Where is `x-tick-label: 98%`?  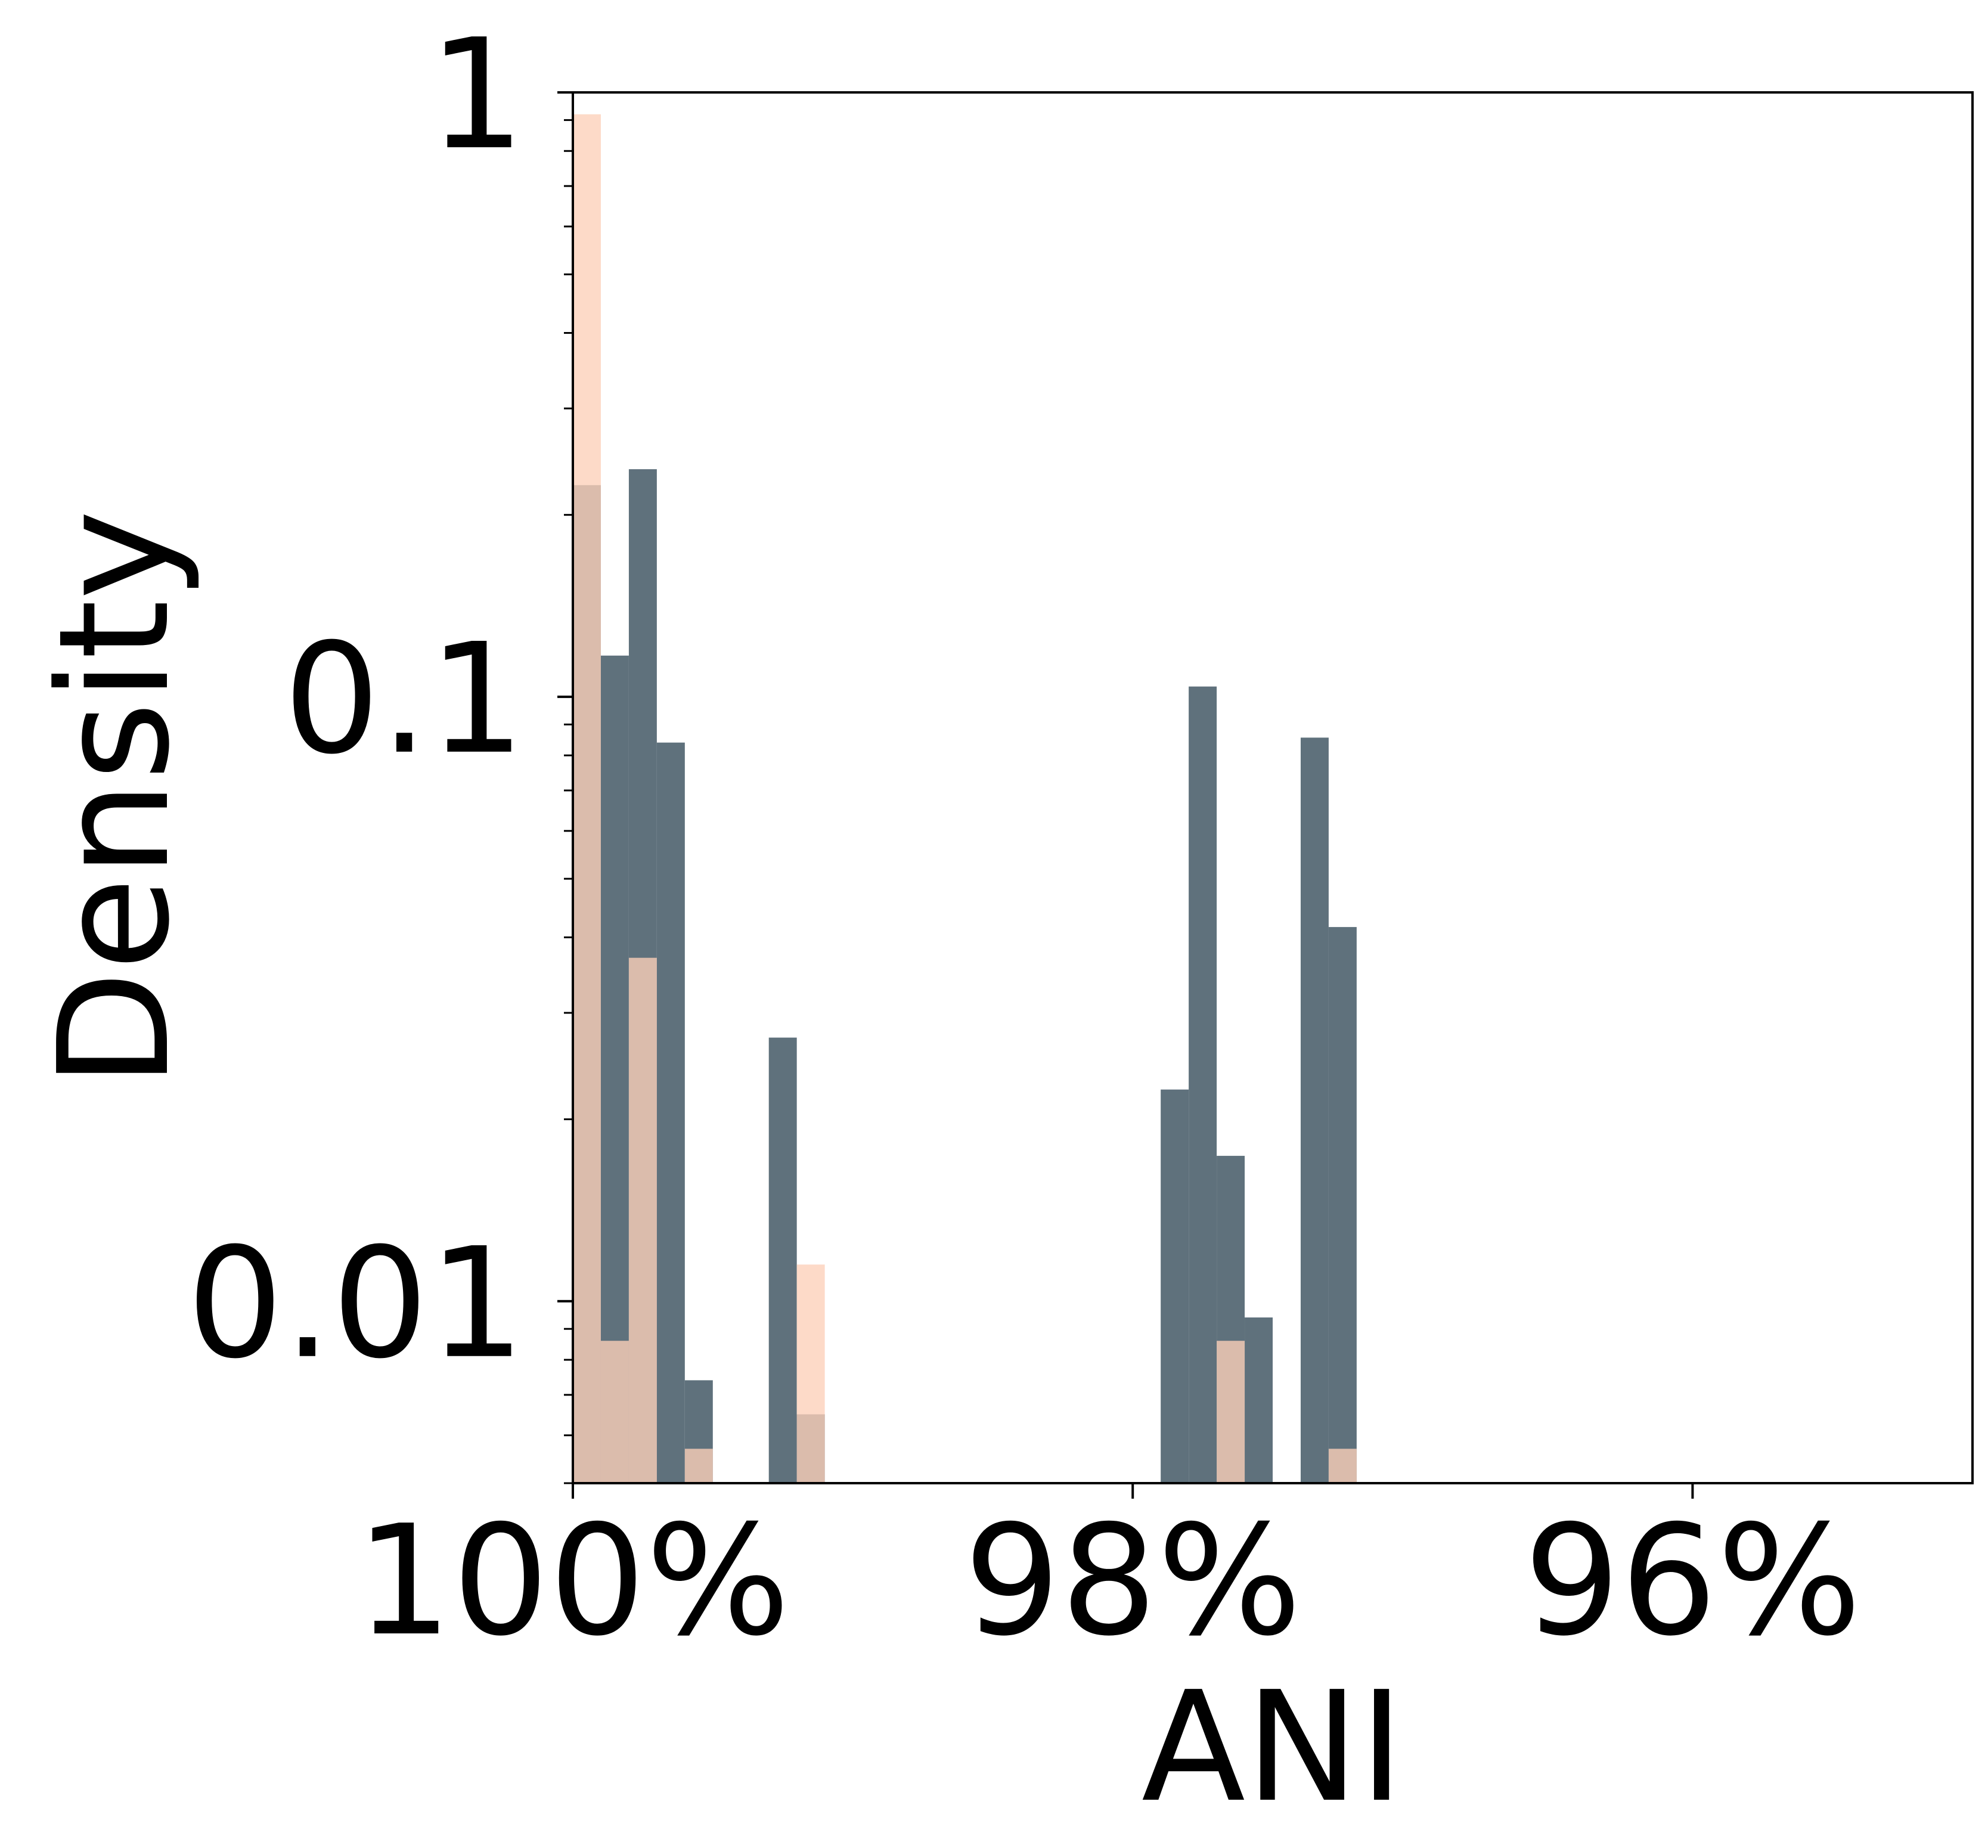 x-tick-label: 98% is located at coordinates (1133, 1581).